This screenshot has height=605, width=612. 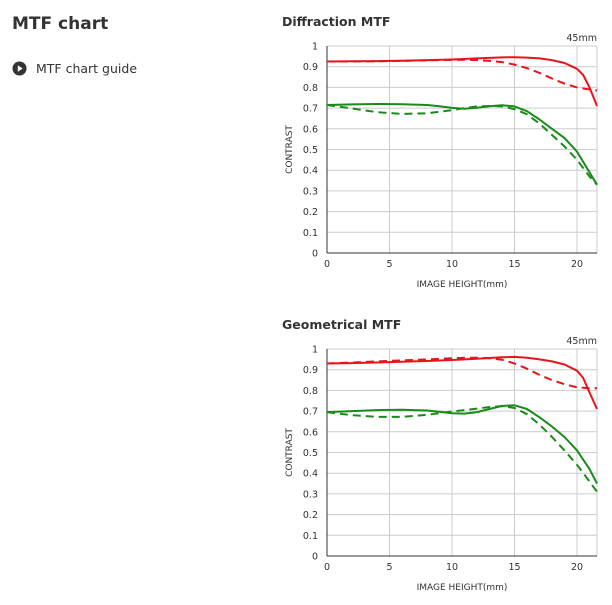 I want to click on chart-title: Diffraction MTF, so click(x=336, y=21).